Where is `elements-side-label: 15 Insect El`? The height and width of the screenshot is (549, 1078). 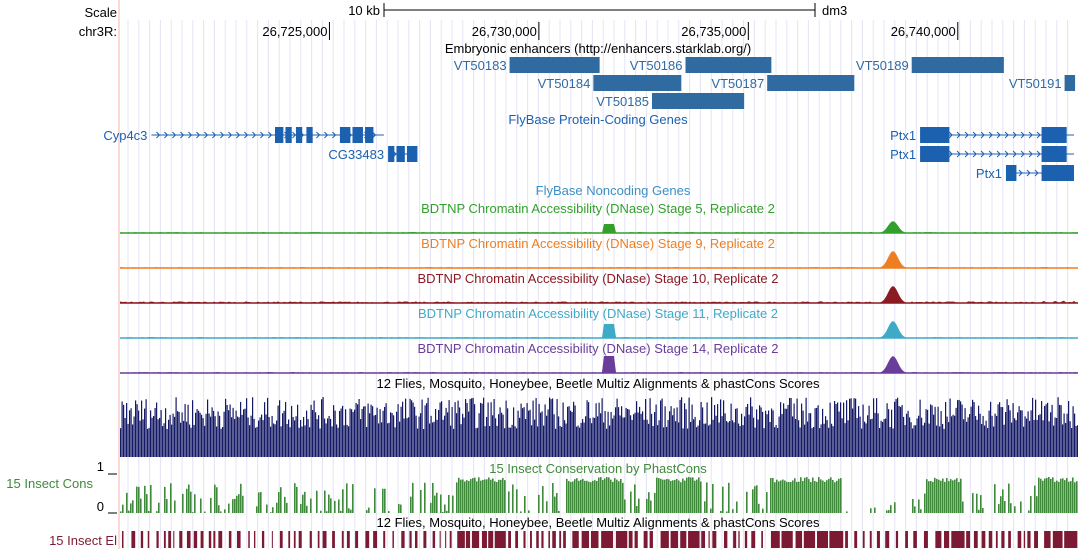
elements-side-label: 15 Insect El is located at coordinates (83, 540).